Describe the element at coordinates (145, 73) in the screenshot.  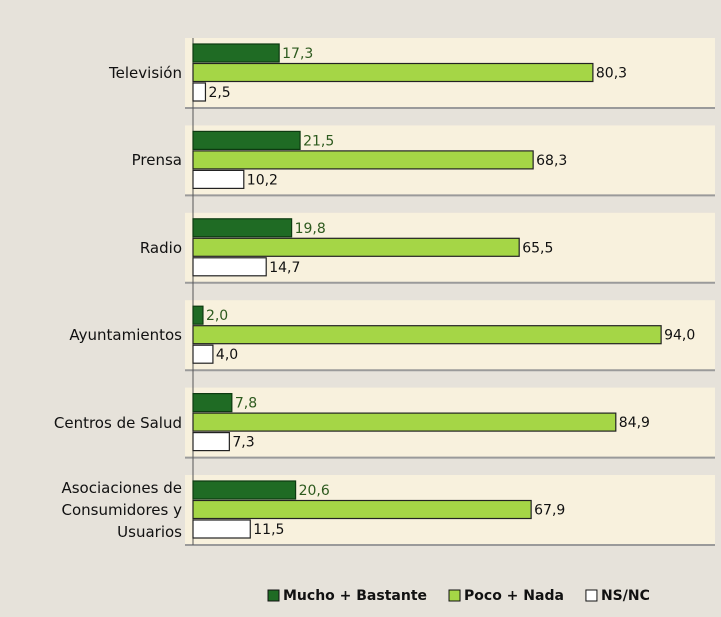
I see `category-label: Televisión` at that location.